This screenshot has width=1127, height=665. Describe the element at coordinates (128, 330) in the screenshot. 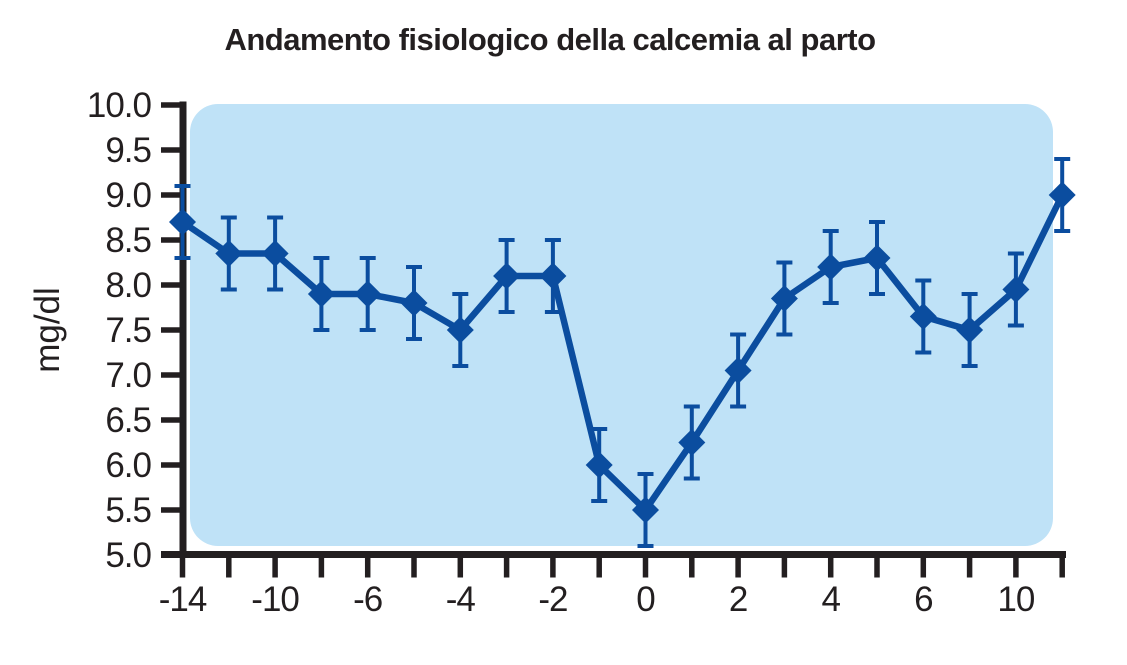

I see `y-tick-label: 7.5` at that location.